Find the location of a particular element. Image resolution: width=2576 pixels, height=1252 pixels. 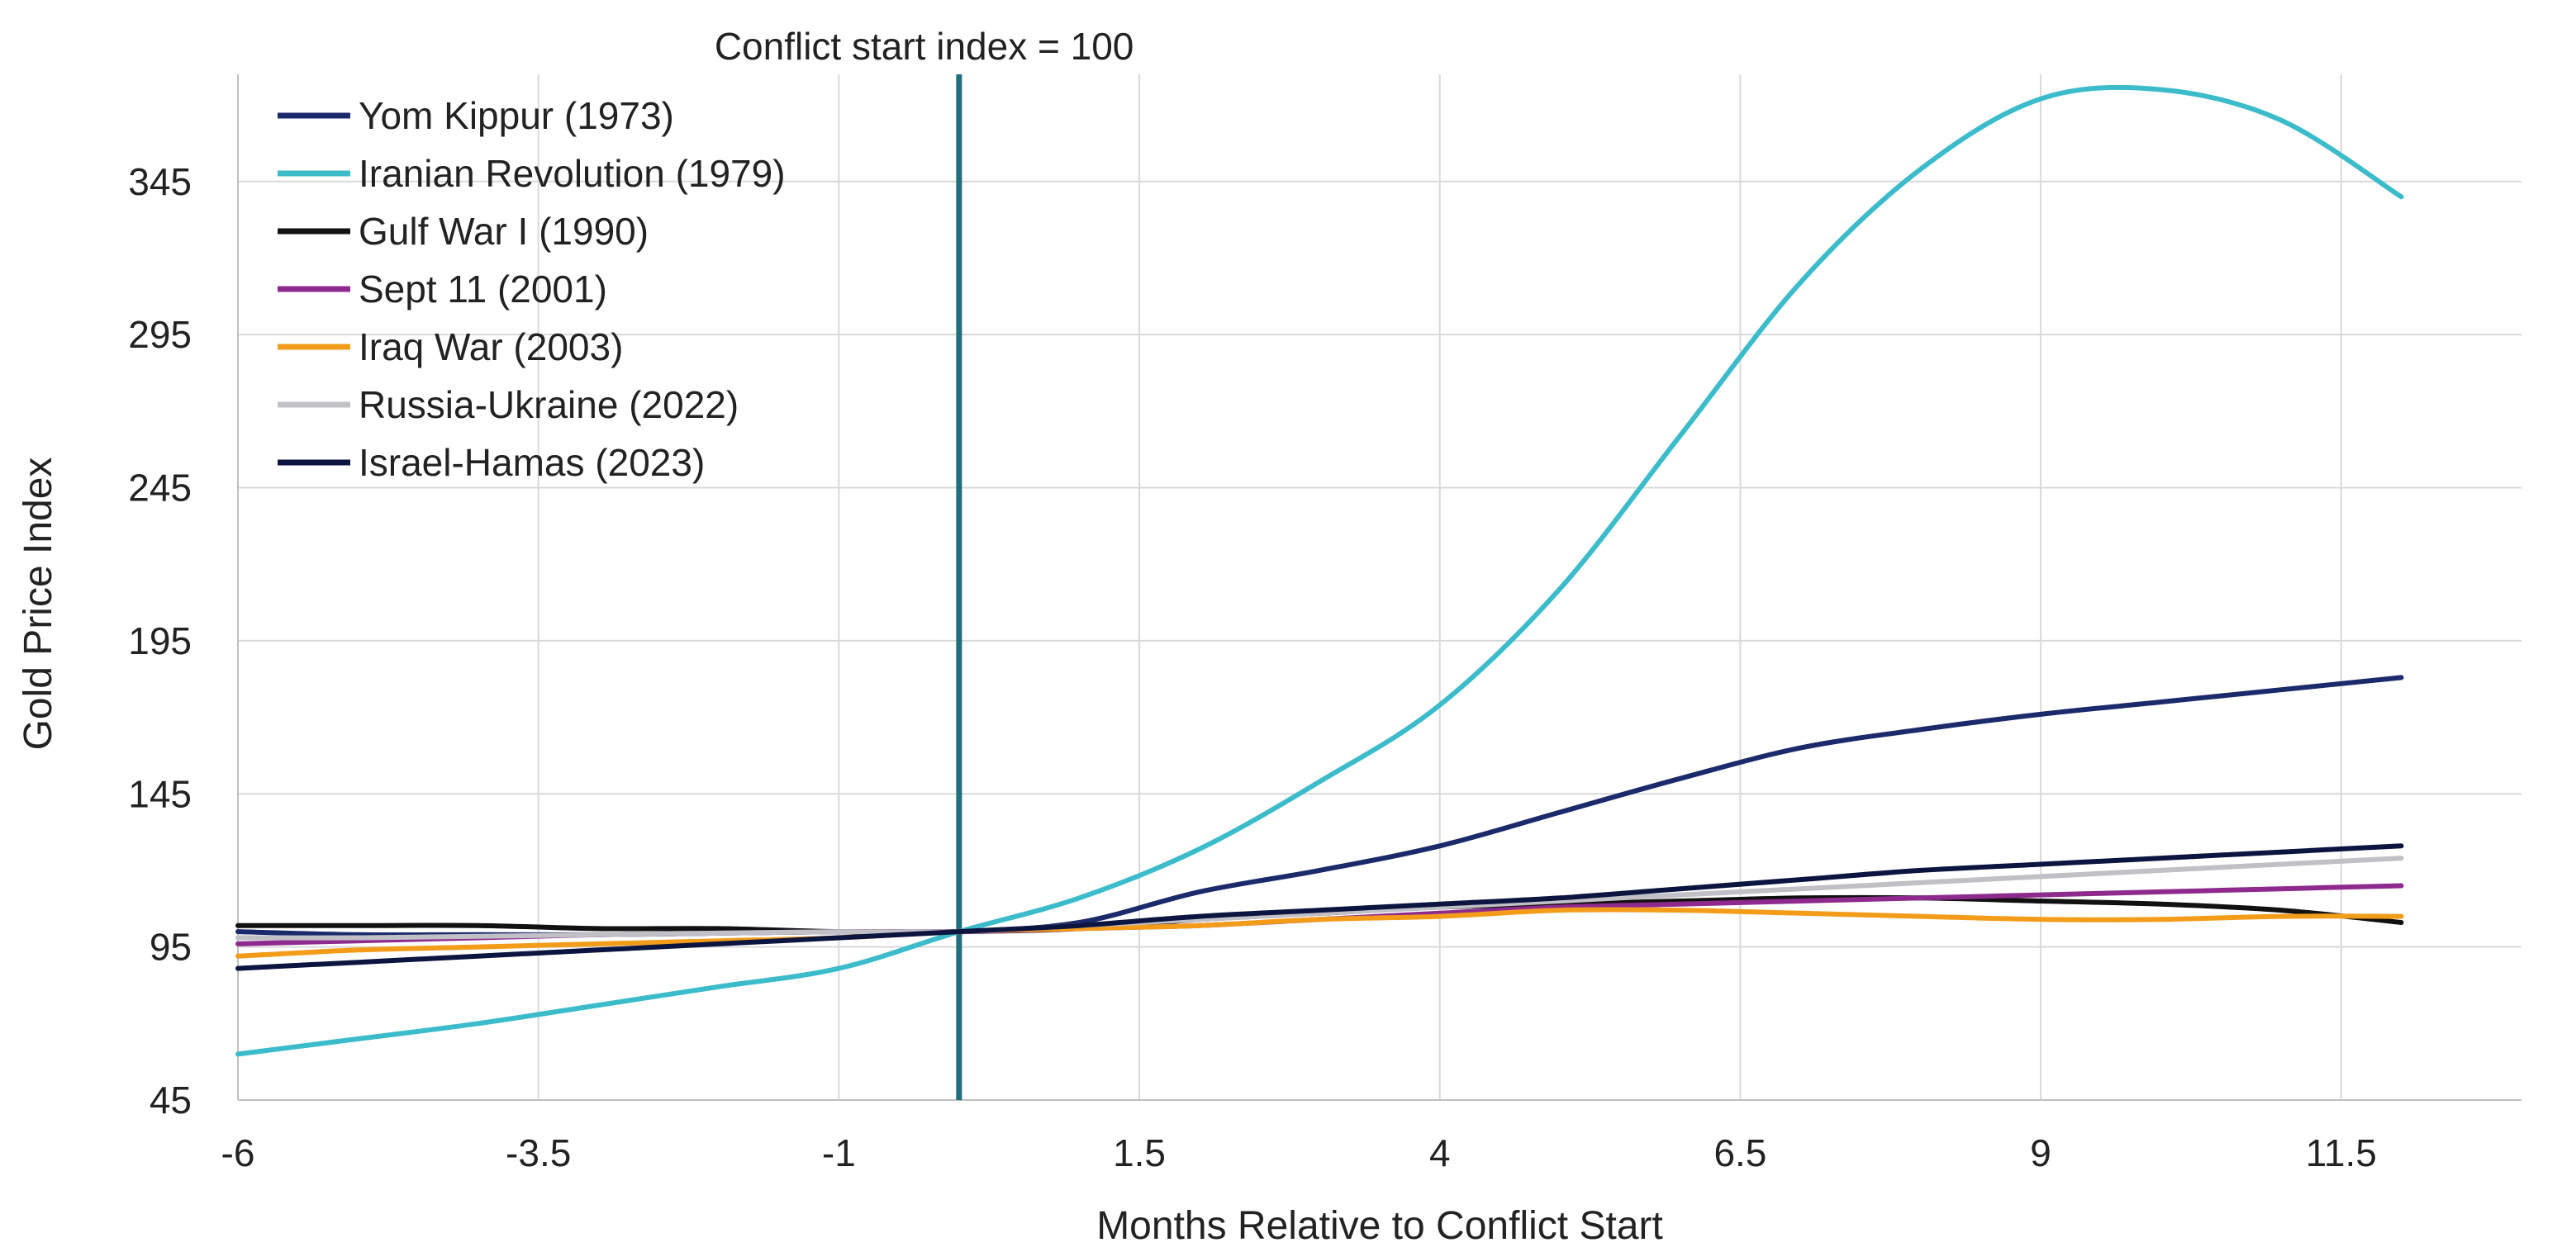

x-axis-title: Months Relative to Conflict Start is located at coordinates (1379, 1226).